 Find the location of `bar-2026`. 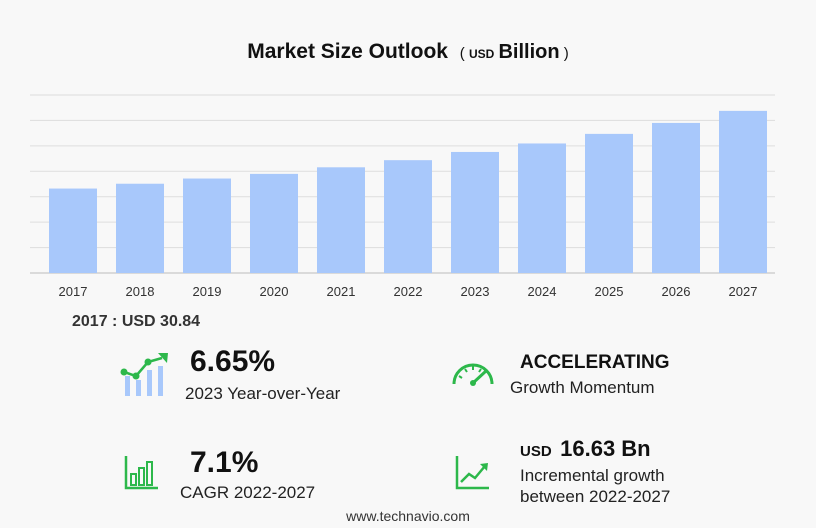

bar-2026 is located at coordinates (676, 197).